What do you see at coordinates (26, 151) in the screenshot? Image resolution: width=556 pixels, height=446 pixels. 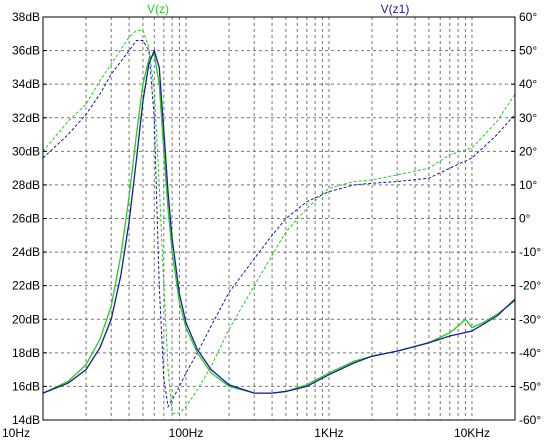 I see `y-left-tick-label: 30dB` at bounding box center [26, 151].